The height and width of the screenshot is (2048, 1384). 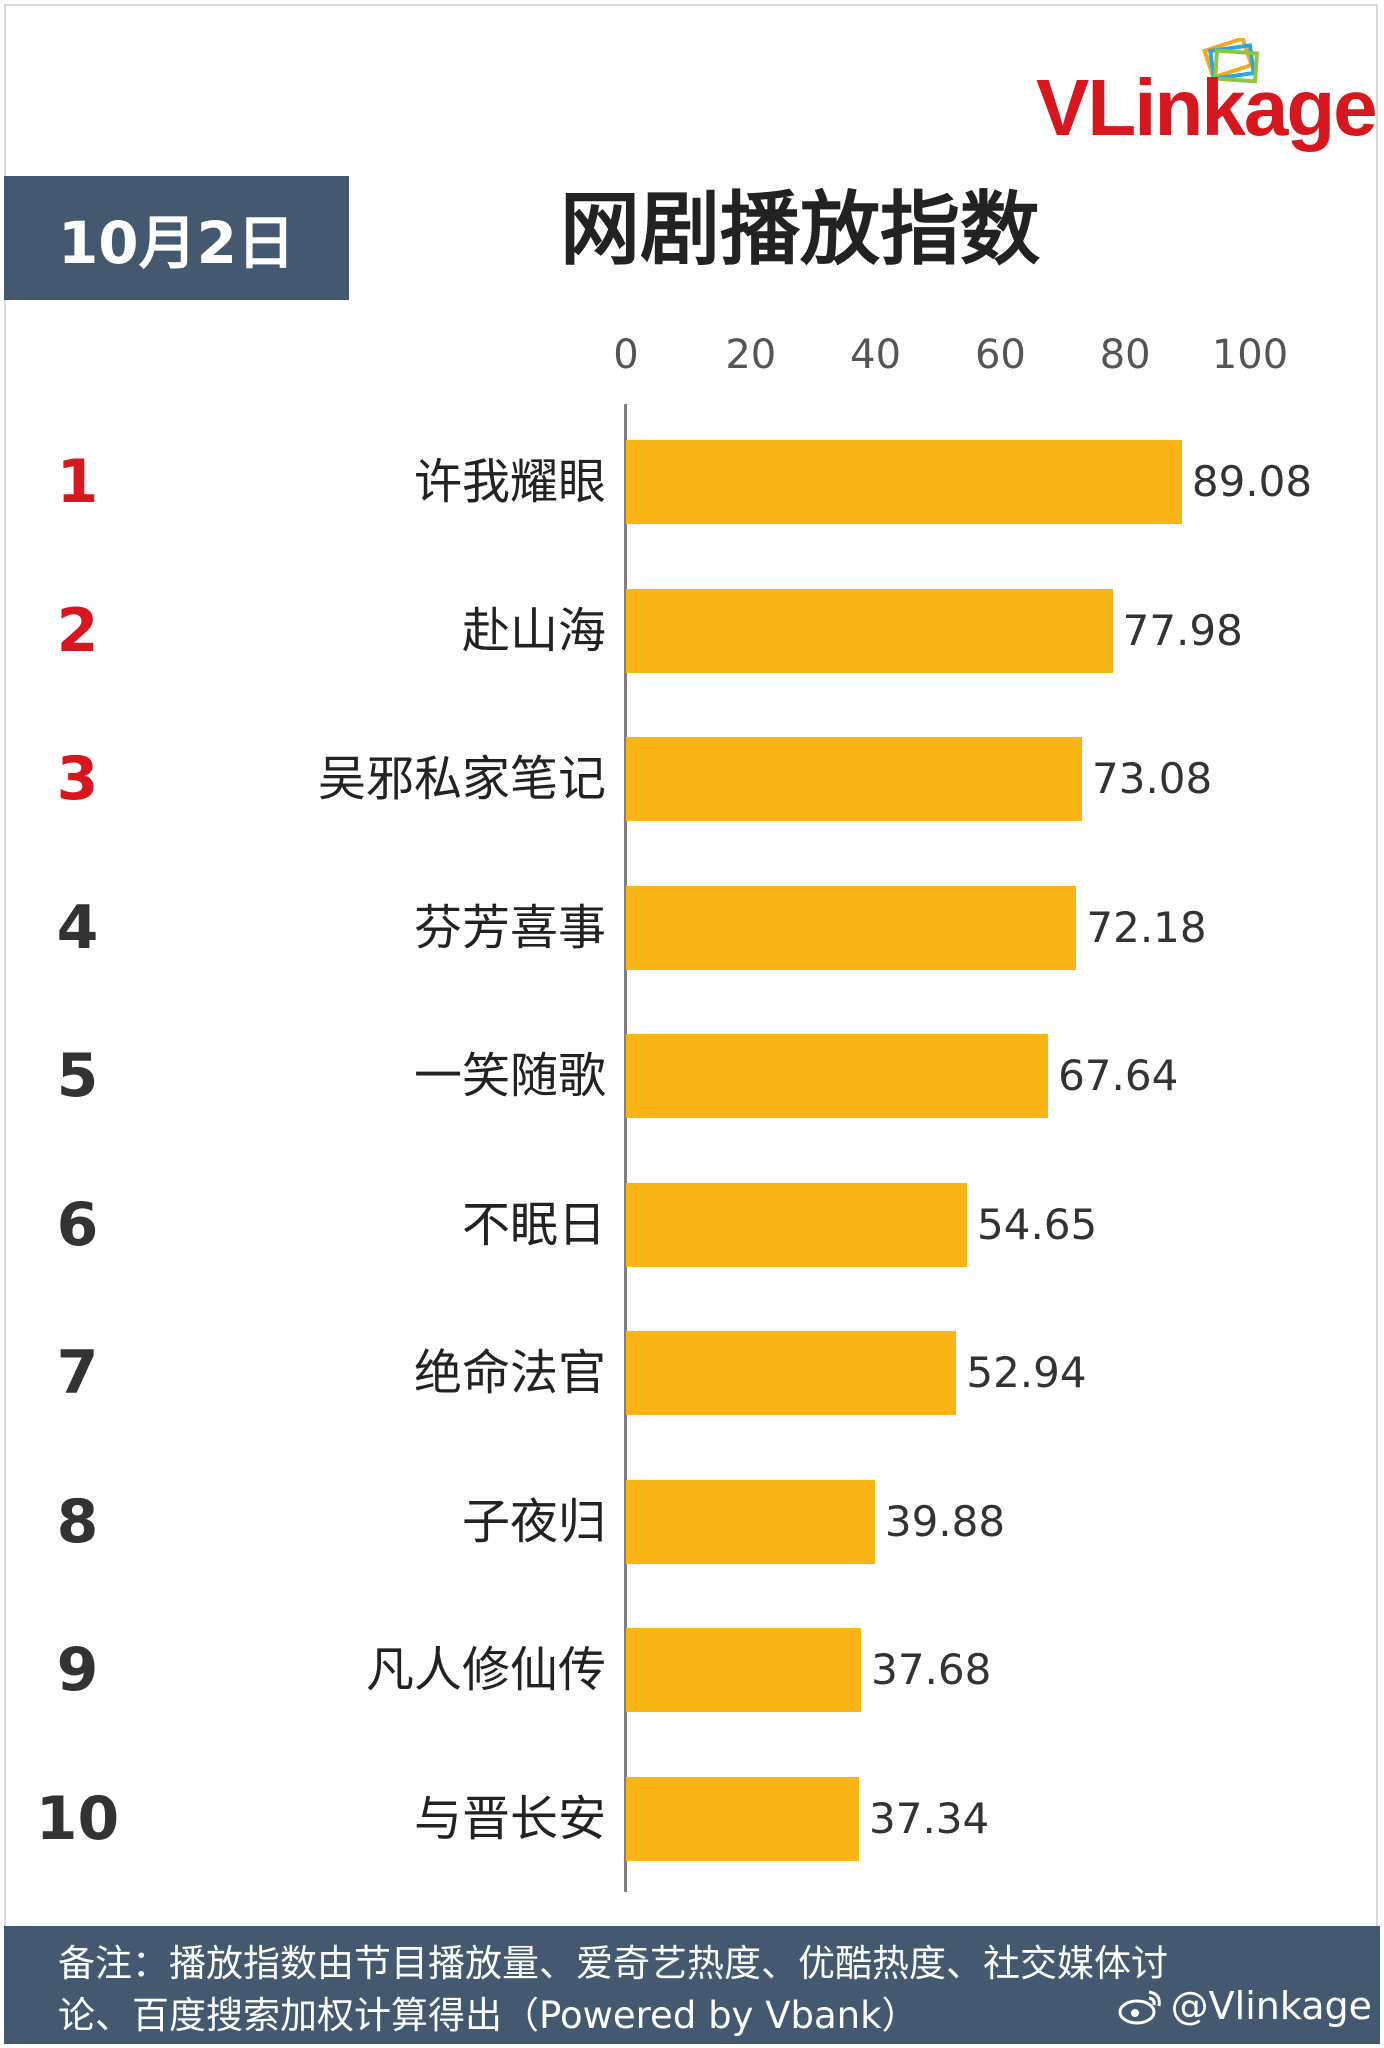 What do you see at coordinates (876, 355) in the screenshot?
I see `x-tick-label: 40` at bounding box center [876, 355].